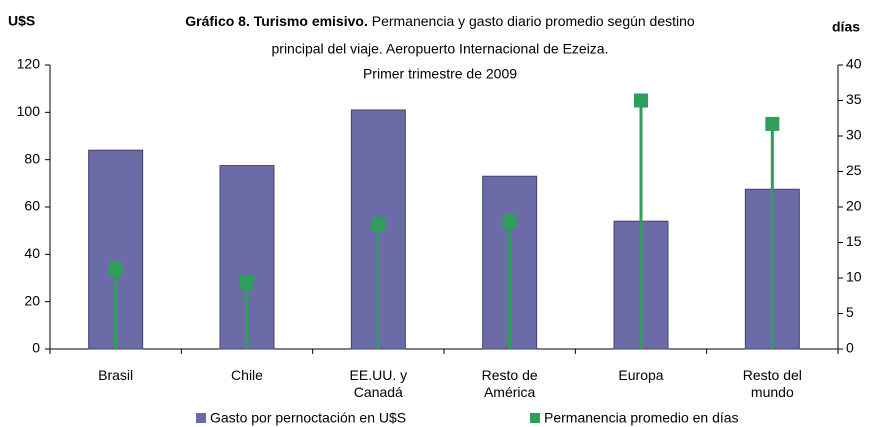  Describe the element at coordinates (641, 375) in the screenshot. I see `x-tick-label: Europa` at that location.